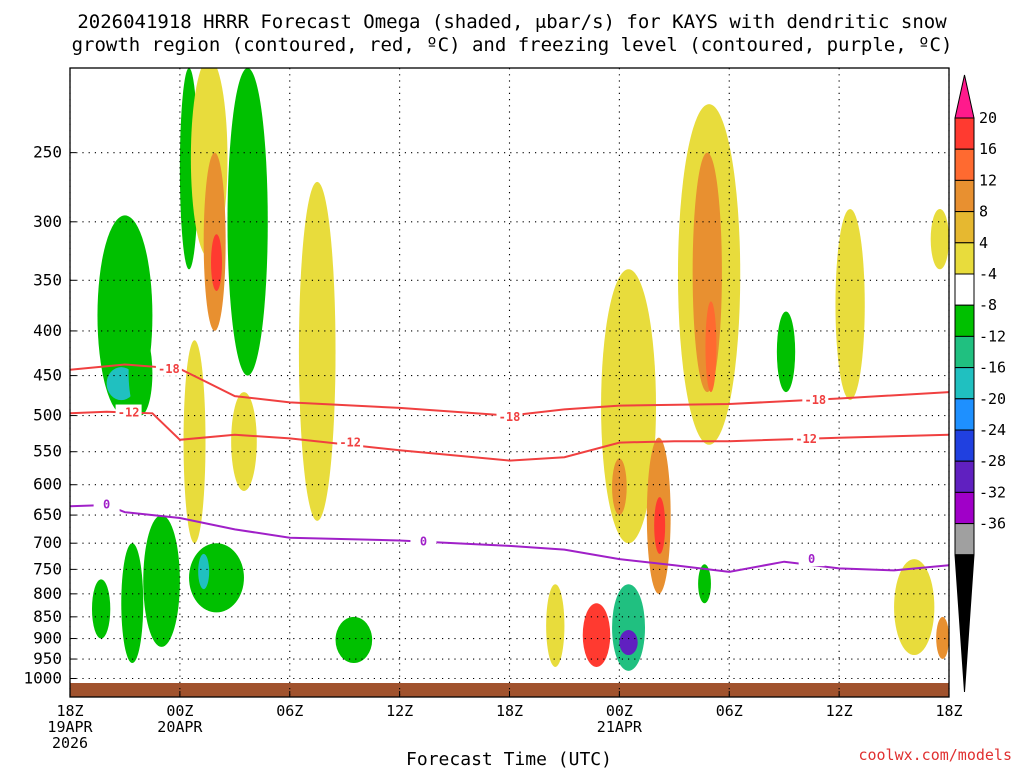  What do you see at coordinates (289, 711) in the screenshot?
I see `x-tick-label-12-0: 06Z` at bounding box center [289, 711].